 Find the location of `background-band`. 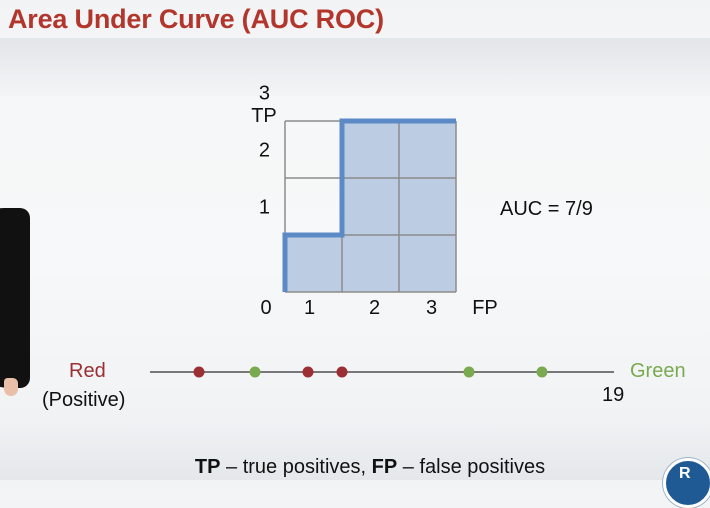

background-band is located at coordinates (355, 67).